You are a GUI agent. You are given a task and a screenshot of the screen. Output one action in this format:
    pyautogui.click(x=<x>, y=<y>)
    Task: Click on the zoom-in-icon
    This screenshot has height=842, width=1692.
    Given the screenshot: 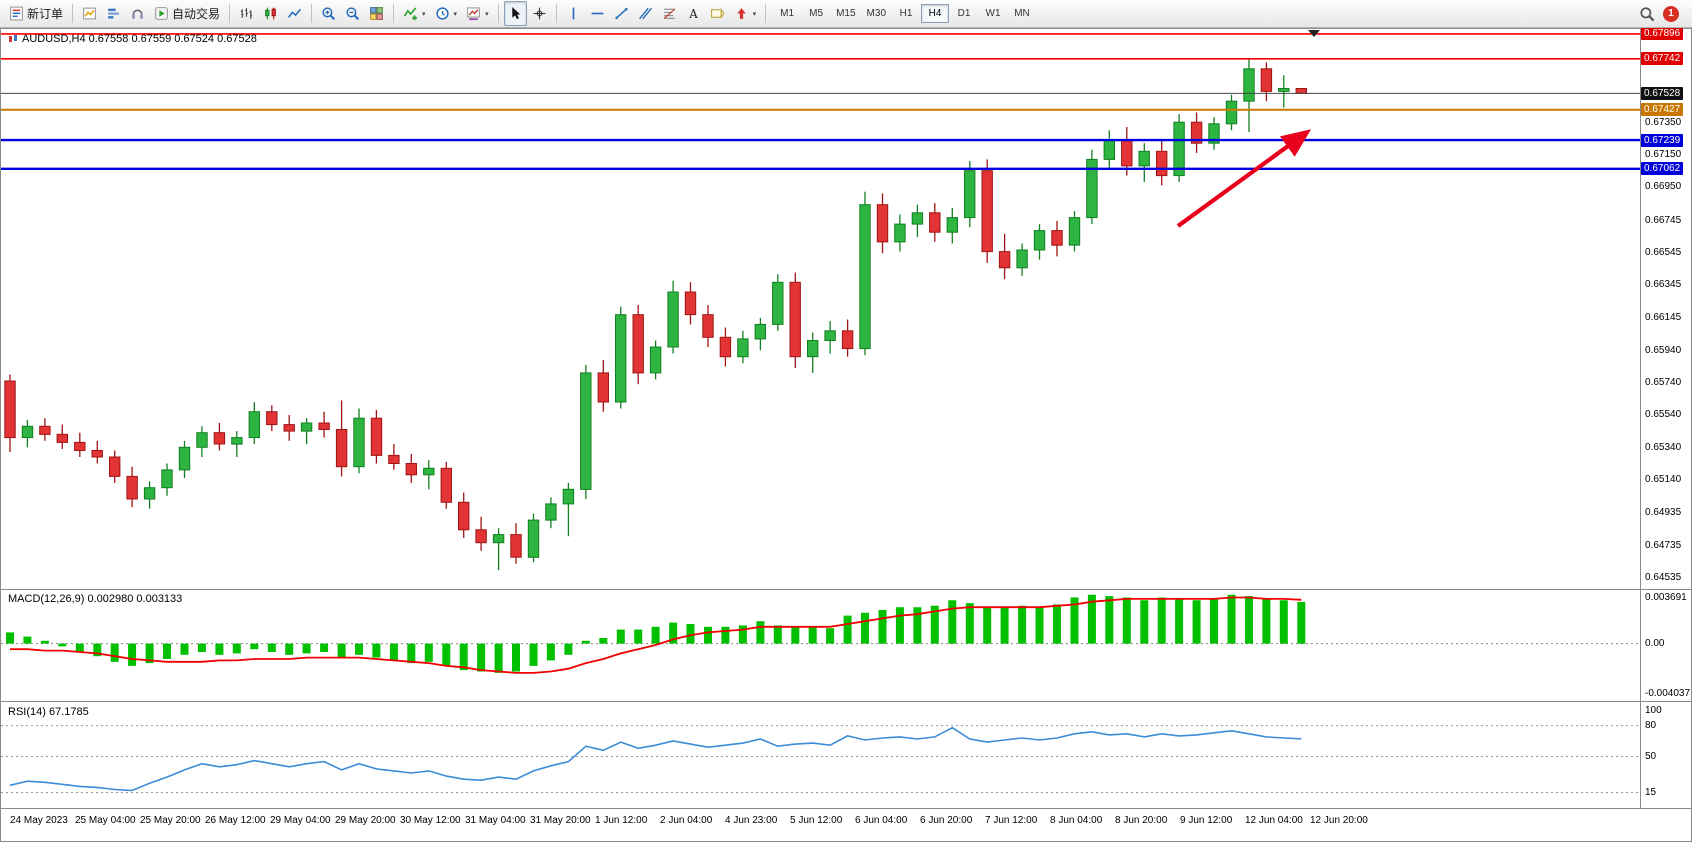 What is the action you would take?
    pyautogui.click(x=328, y=13)
    